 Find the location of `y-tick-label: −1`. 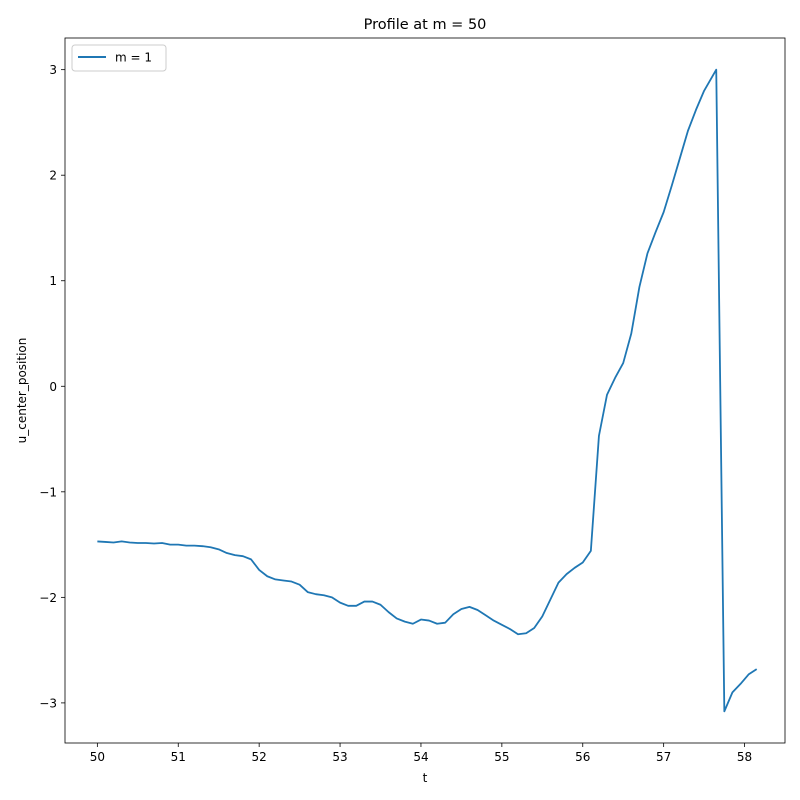

y-tick-label: −1 is located at coordinates (48, 492).